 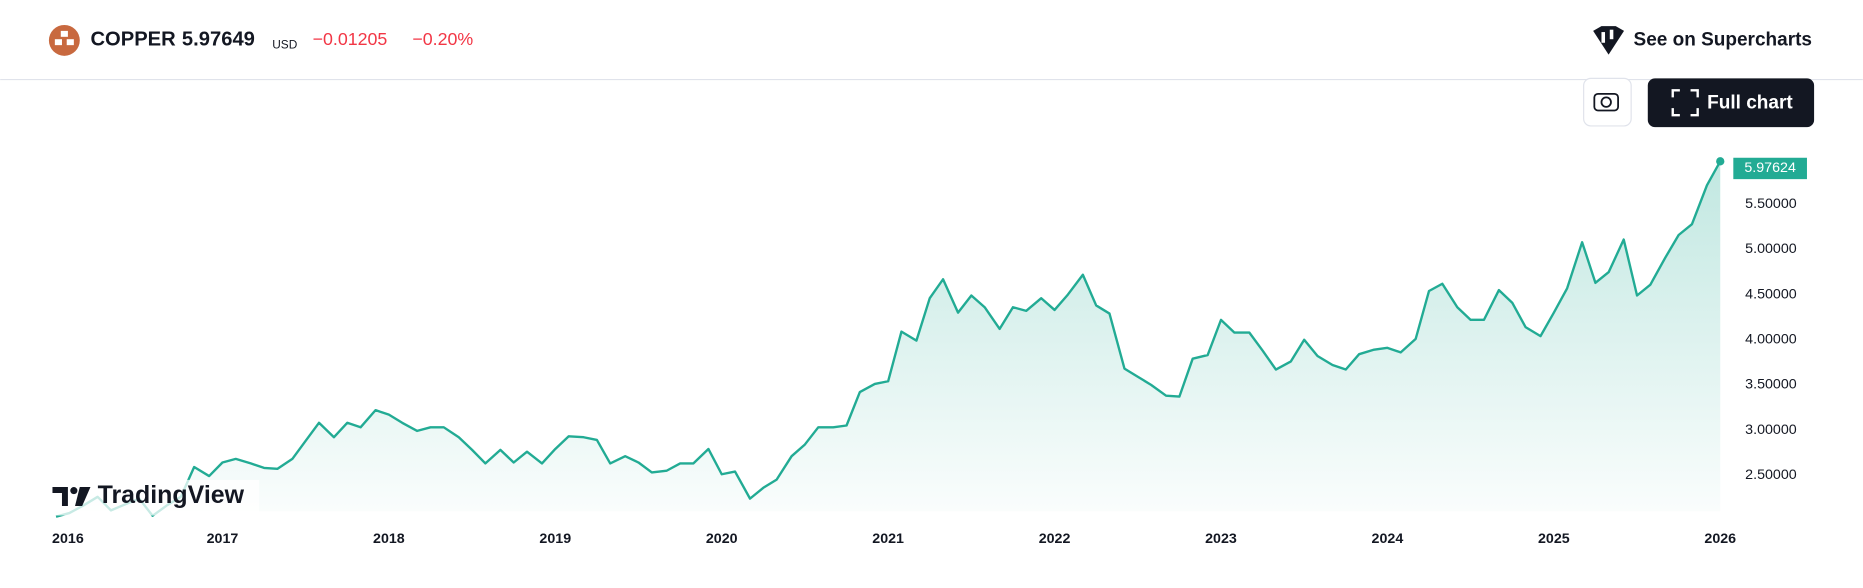 What do you see at coordinates (1771, 430) in the screenshot?
I see `y-tick-label: 3.00000` at bounding box center [1771, 430].